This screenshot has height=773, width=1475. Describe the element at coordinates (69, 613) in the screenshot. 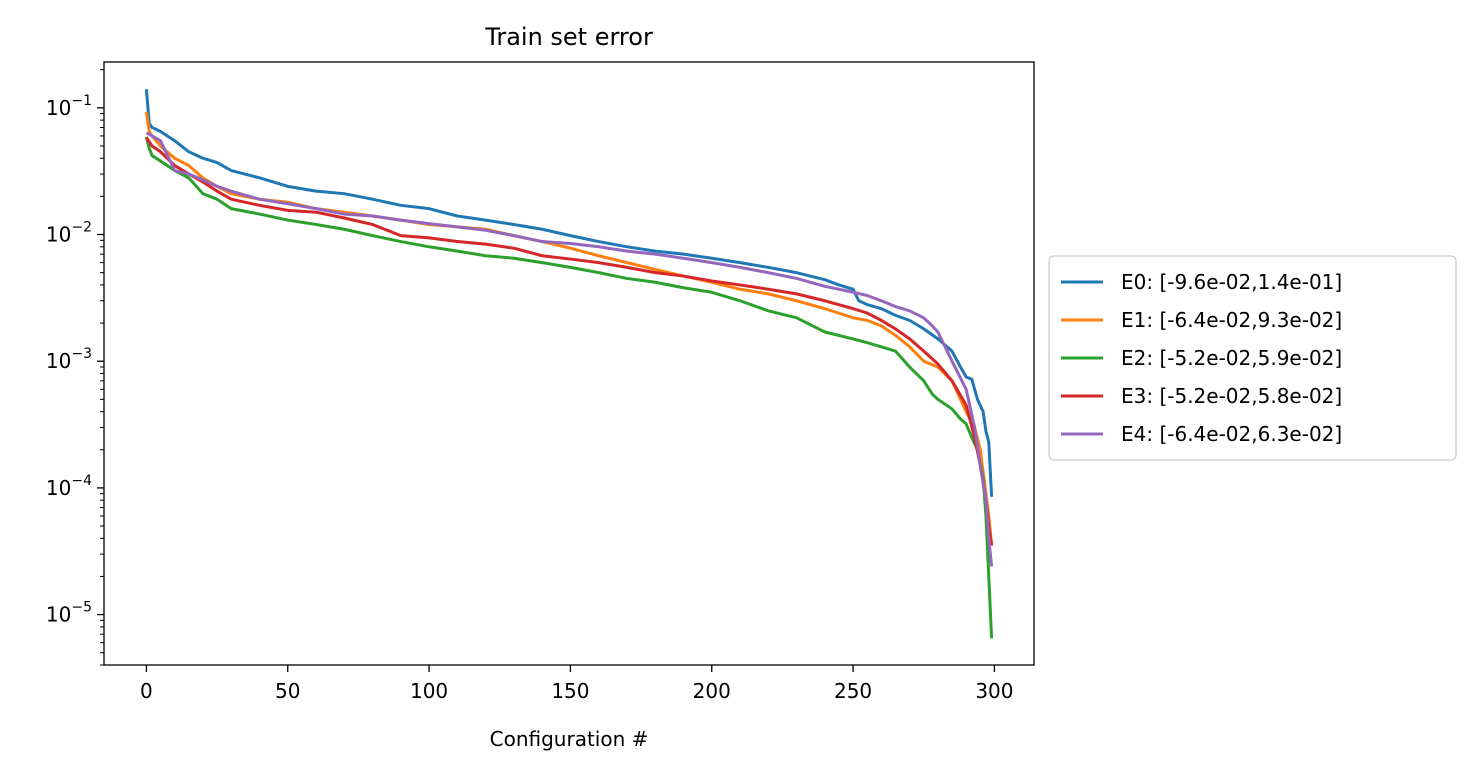

I see `y-tick-label: 10⁻⁵` at that location.